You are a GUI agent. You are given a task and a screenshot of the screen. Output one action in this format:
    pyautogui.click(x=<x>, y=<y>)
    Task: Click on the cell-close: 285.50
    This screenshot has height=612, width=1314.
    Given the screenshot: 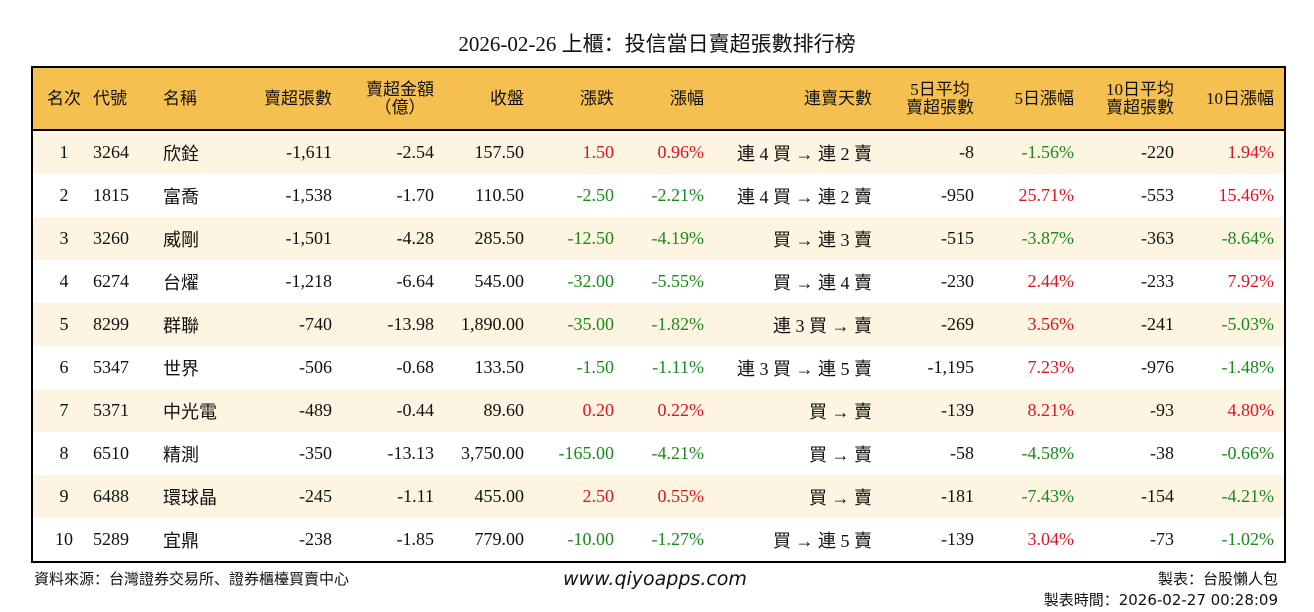 What is the action you would take?
    pyautogui.click(x=499, y=238)
    